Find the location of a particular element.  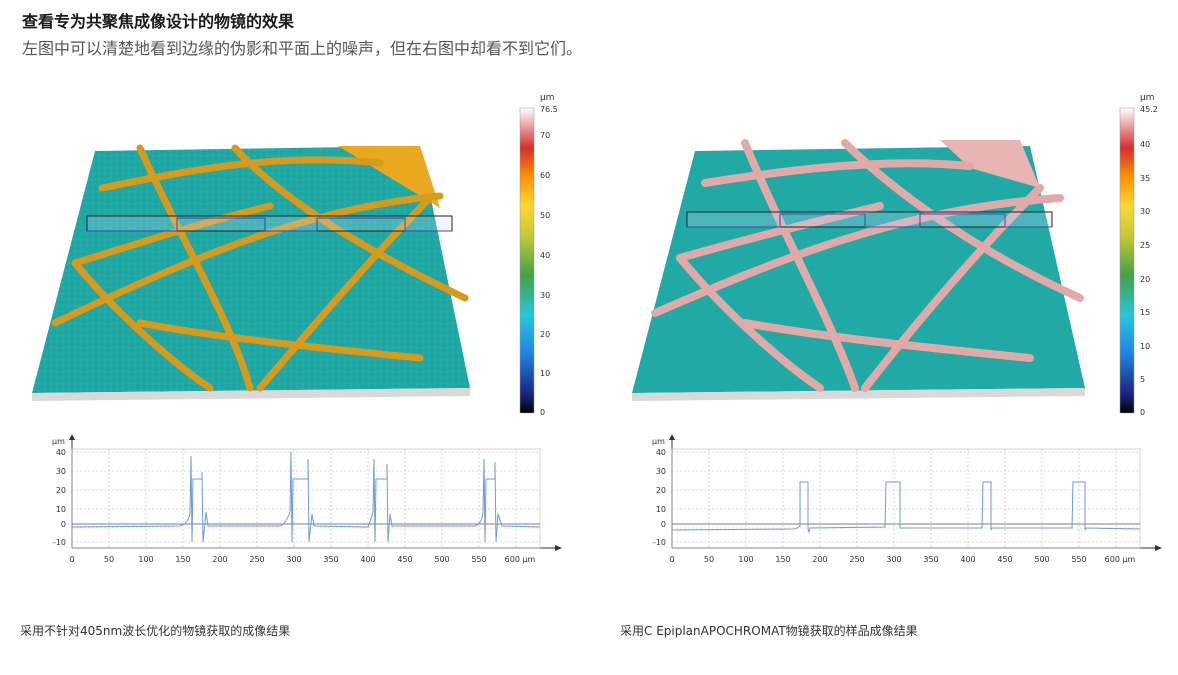

svg-text: 5 is located at coordinates (1142, 379).